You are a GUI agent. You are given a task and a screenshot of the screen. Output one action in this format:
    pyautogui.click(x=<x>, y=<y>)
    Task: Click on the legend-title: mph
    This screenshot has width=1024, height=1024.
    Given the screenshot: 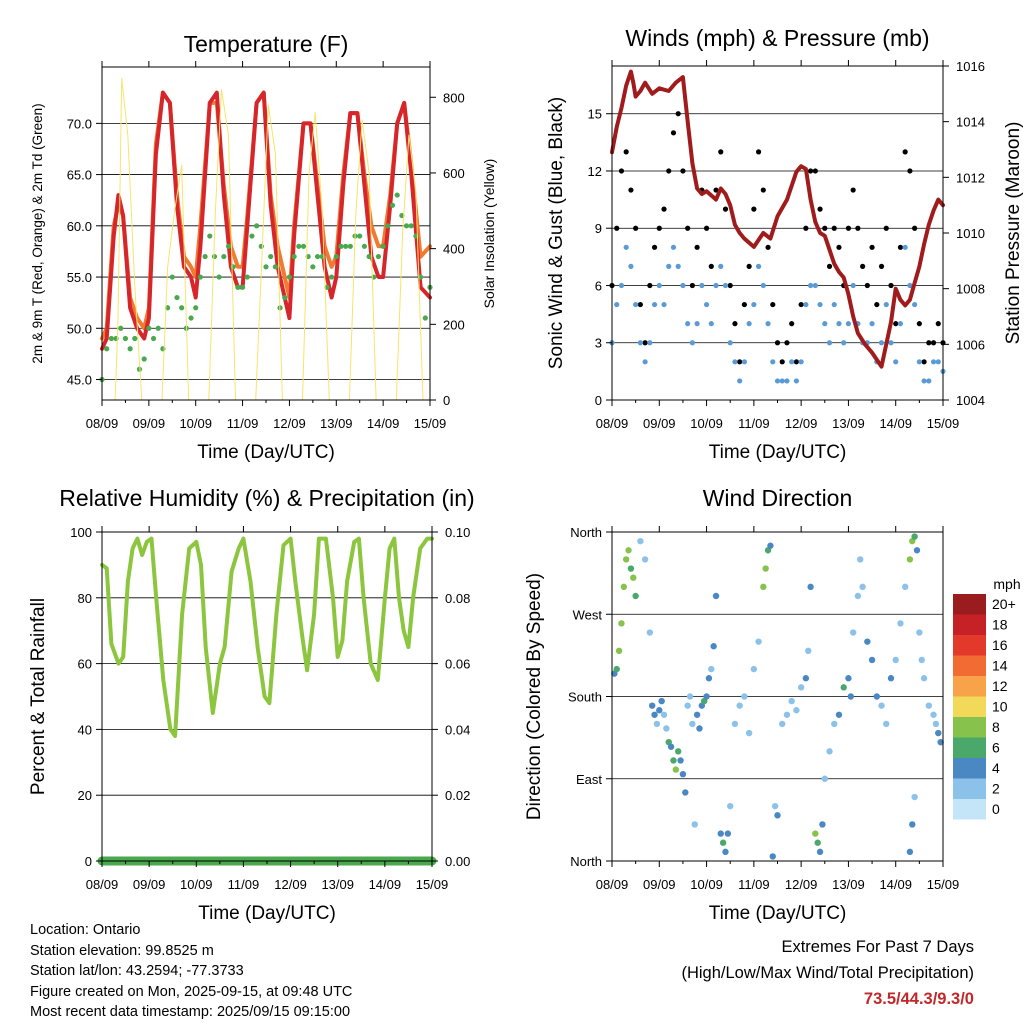 What is the action you would take?
    pyautogui.click(x=1006, y=584)
    